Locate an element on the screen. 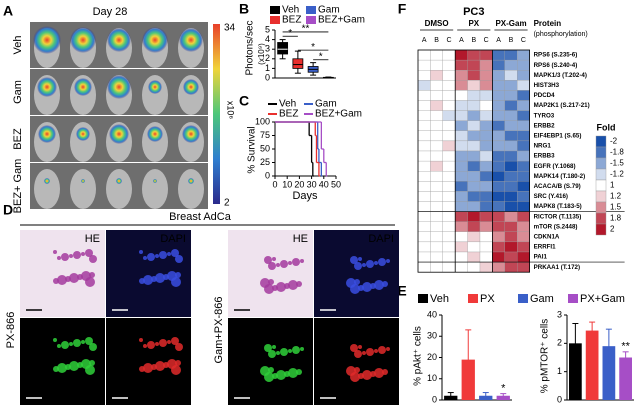 The height and width of the screenshot is (407, 640). row-label: Veh is located at coordinates (18, 45).